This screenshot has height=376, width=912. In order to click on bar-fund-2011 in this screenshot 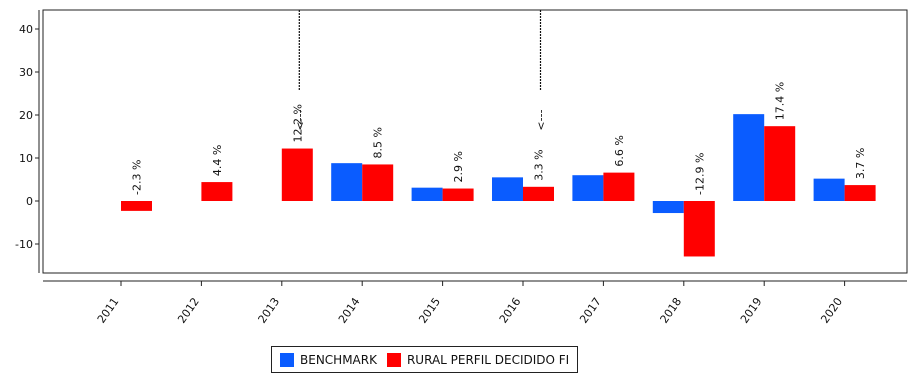, I will do `click(136, 206)`.